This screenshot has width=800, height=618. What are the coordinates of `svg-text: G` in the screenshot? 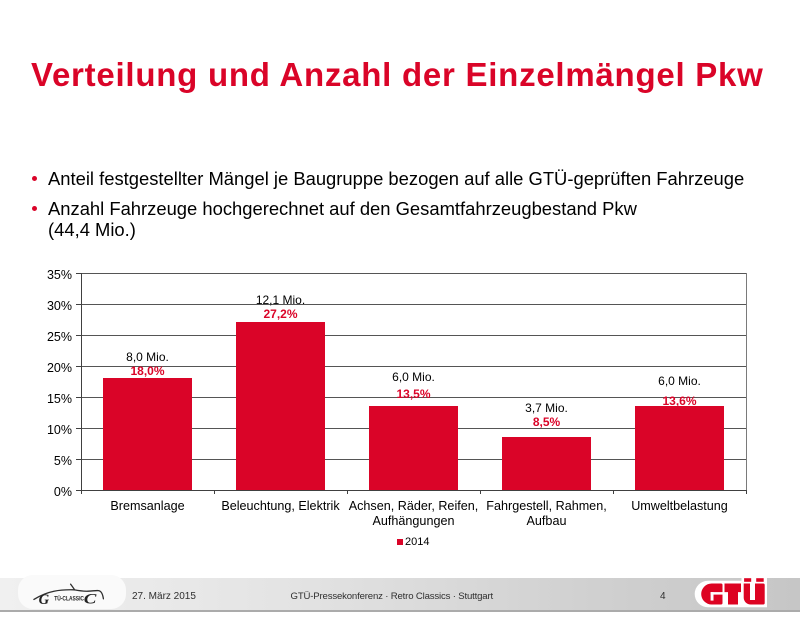 It's located at (44, 600).